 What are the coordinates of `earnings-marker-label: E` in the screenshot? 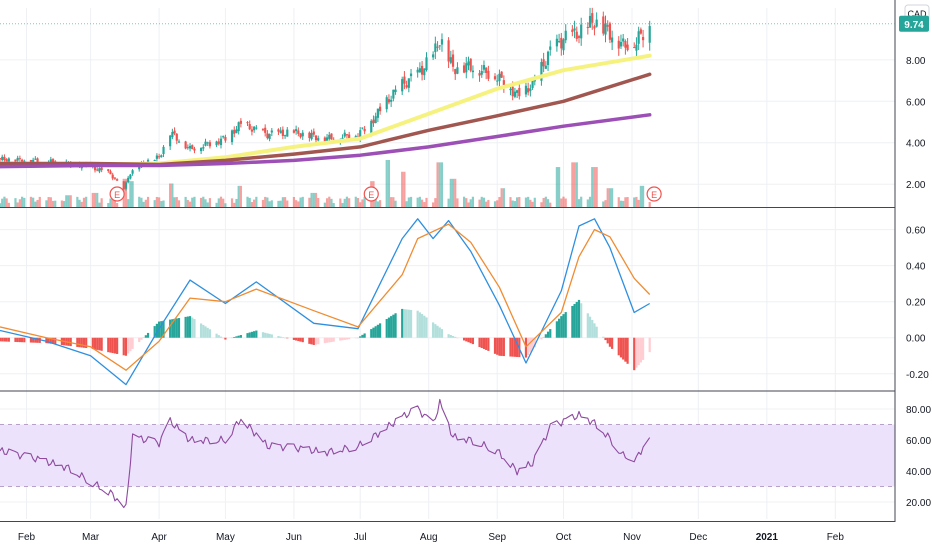 It's located at (654, 195).